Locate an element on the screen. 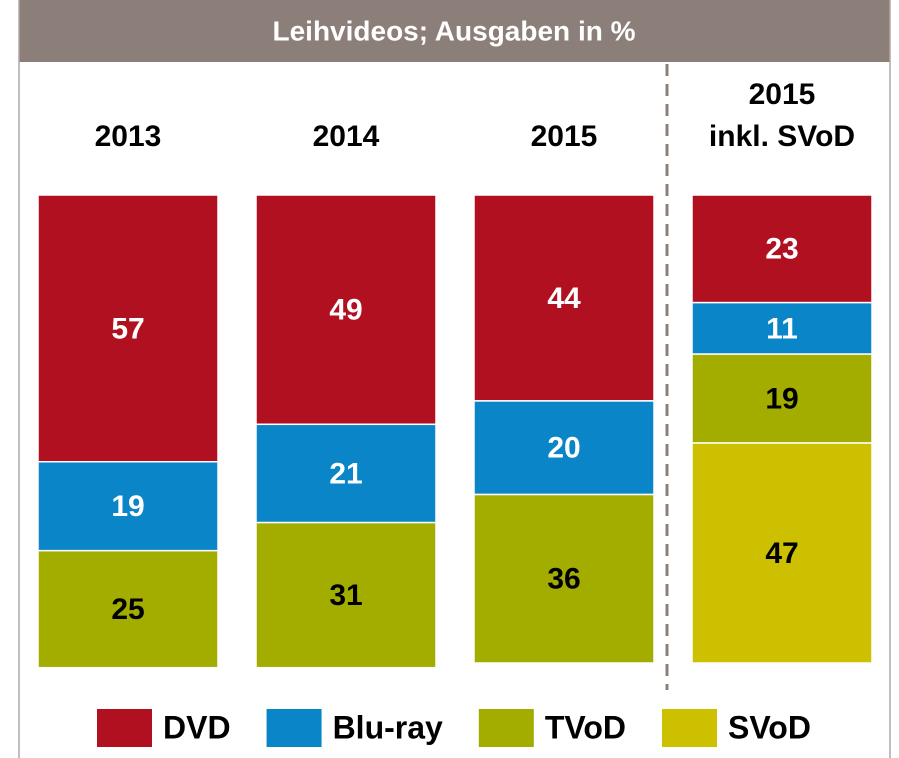 The image size is (899, 758). value-label: 57 is located at coordinates (127, 328).